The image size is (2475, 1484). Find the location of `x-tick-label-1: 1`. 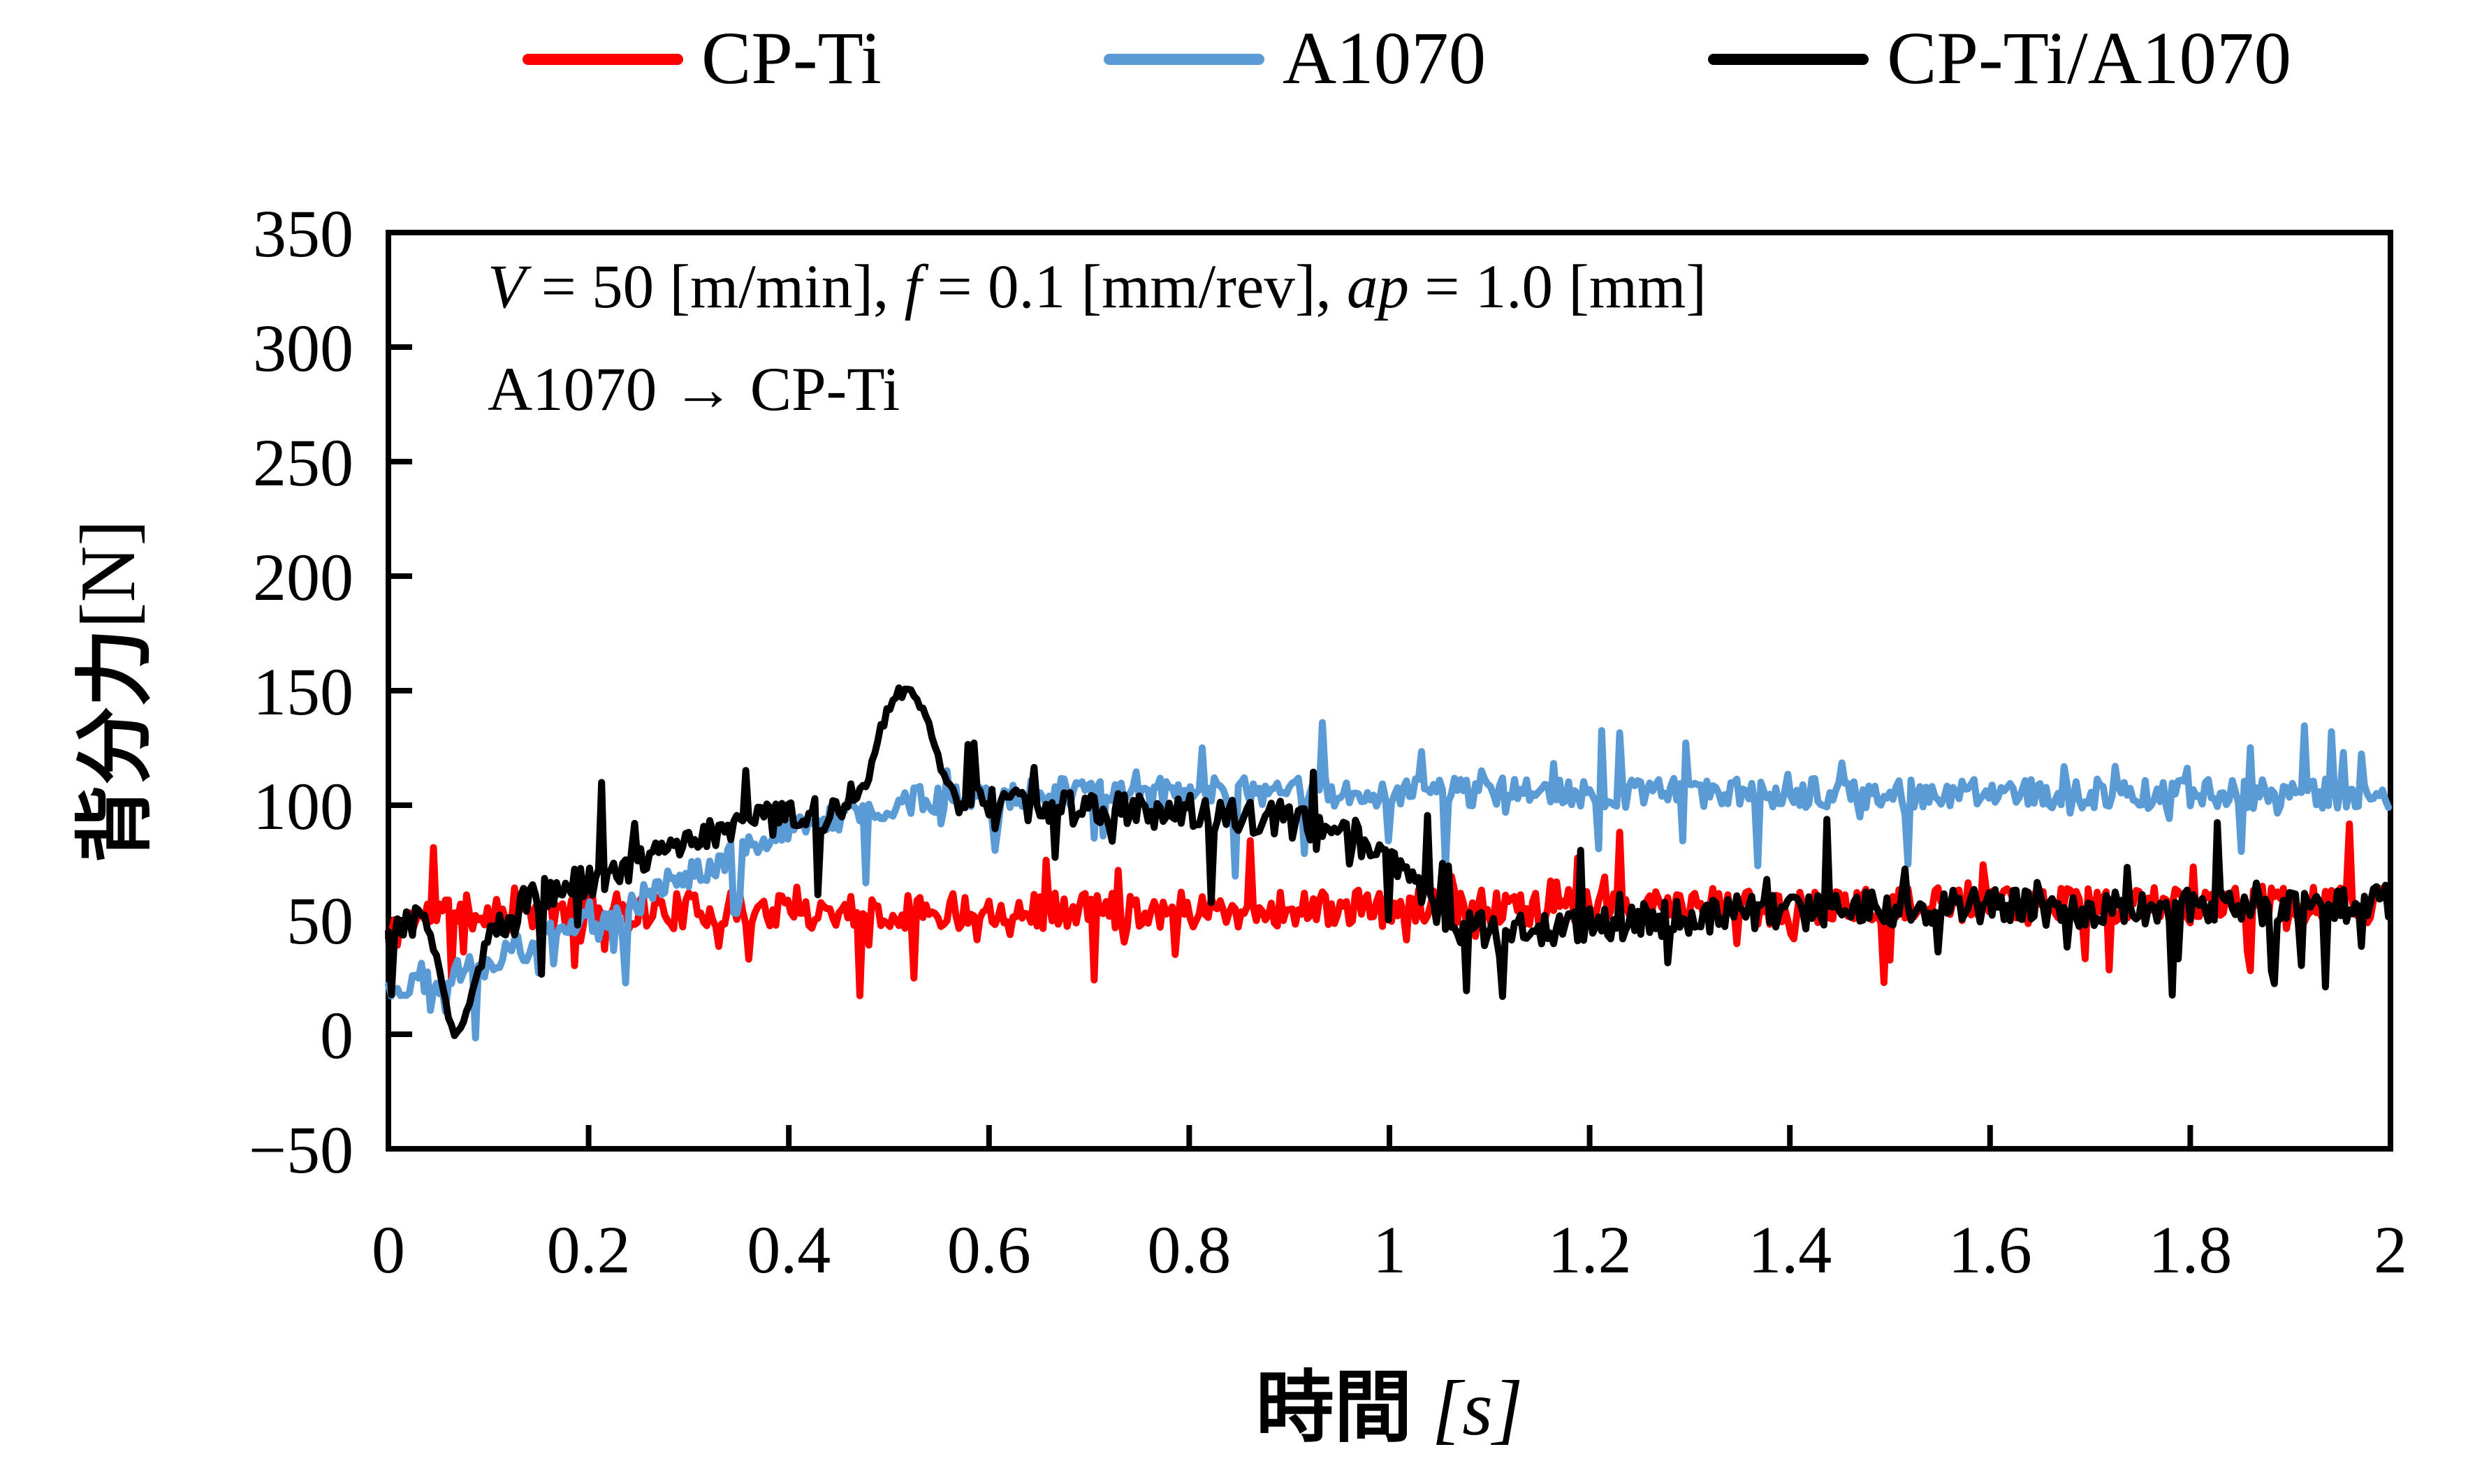

x-tick-label-1: 1 is located at coordinates (1389, 1250).